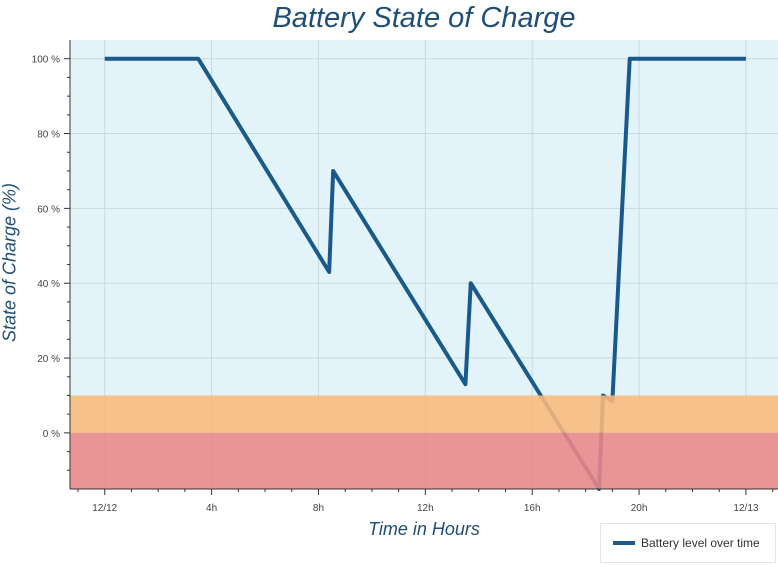 The width and height of the screenshot is (778, 565). I want to click on x-tick-label: 16h, so click(532, 508).